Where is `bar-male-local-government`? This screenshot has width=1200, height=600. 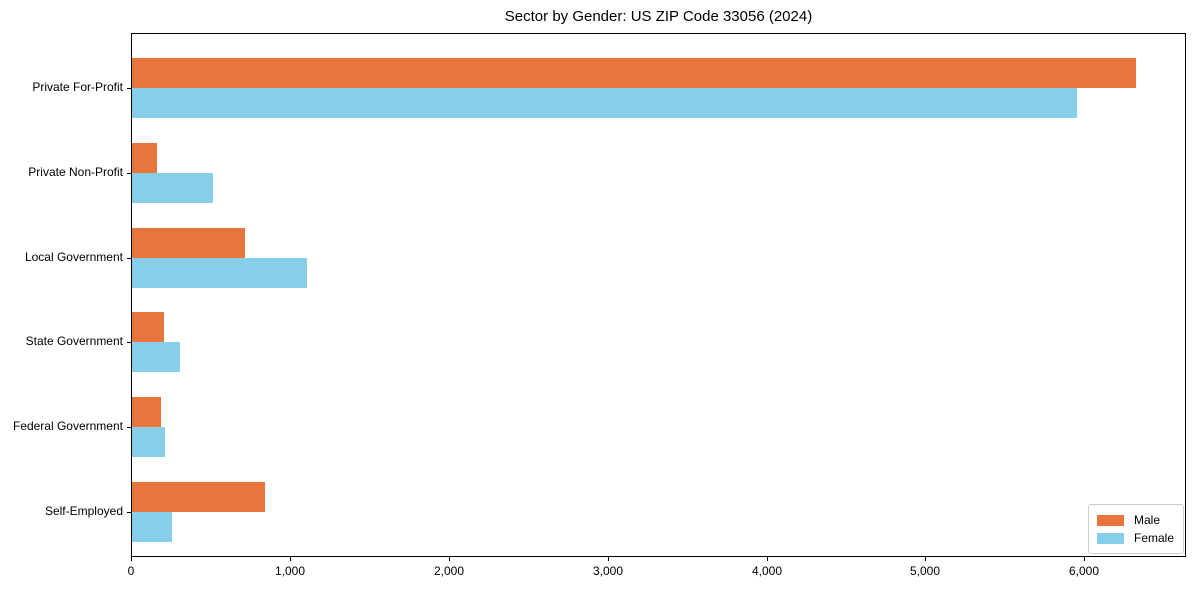
bar-male-local-government is located at coordinates (188, 242).